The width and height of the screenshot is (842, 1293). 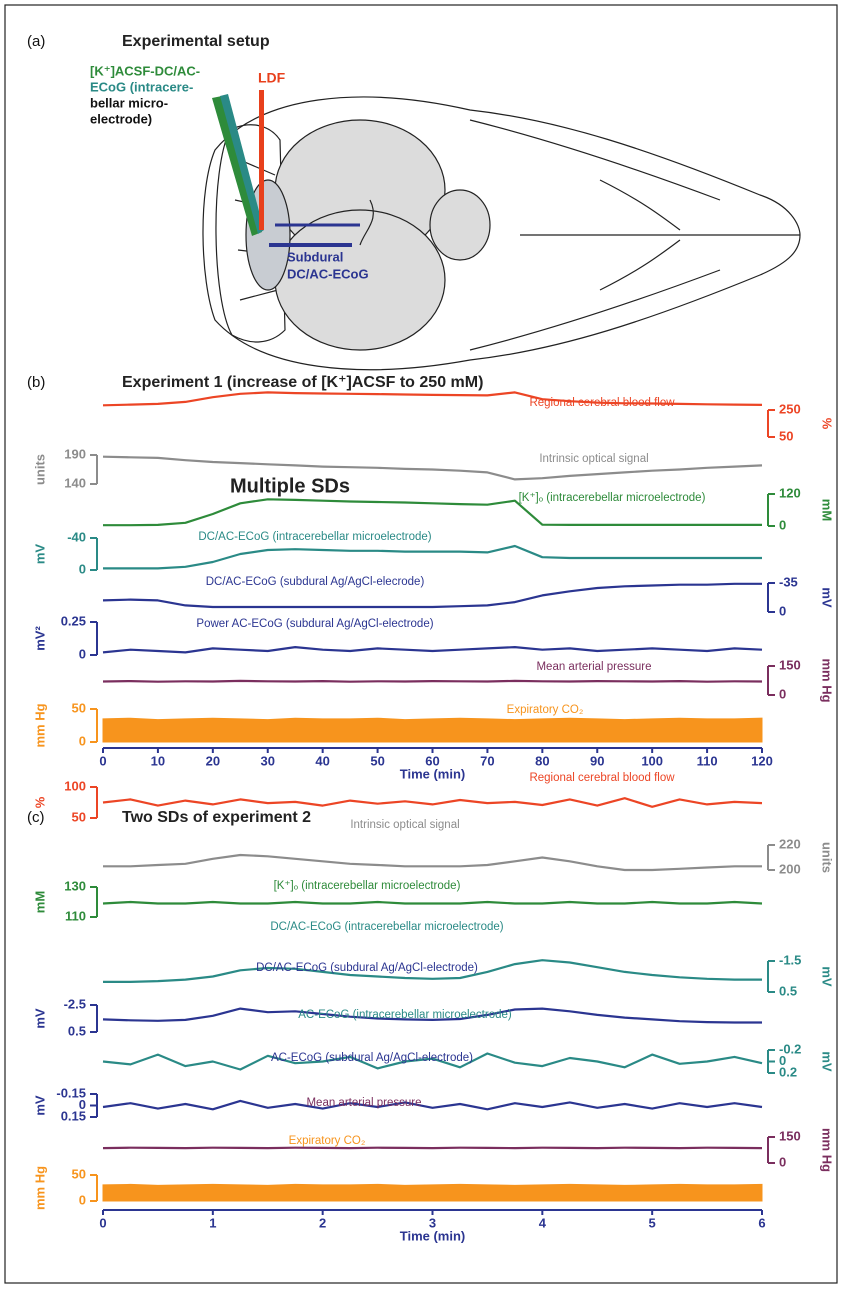 What do you see at coordinates (790, 1048) in the screenshot?
I see `scale-tick-label: -0.2` at bounding box center [790, 1048].